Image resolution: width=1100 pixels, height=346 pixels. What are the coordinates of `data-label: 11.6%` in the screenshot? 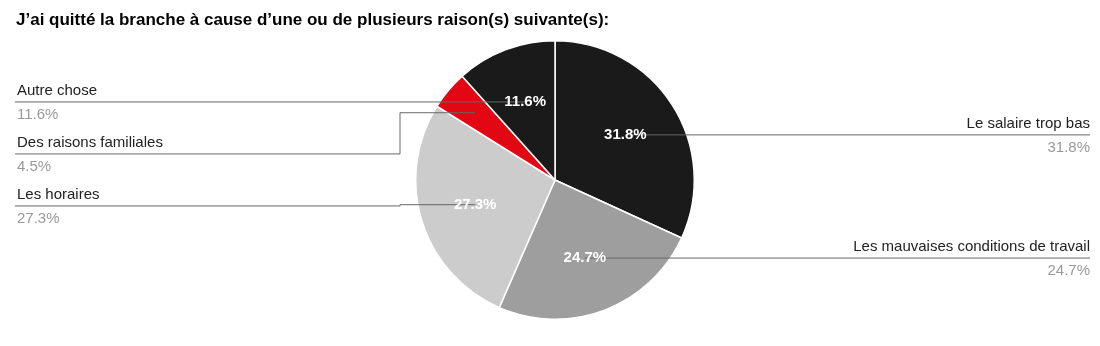 It's located at (38, 113).